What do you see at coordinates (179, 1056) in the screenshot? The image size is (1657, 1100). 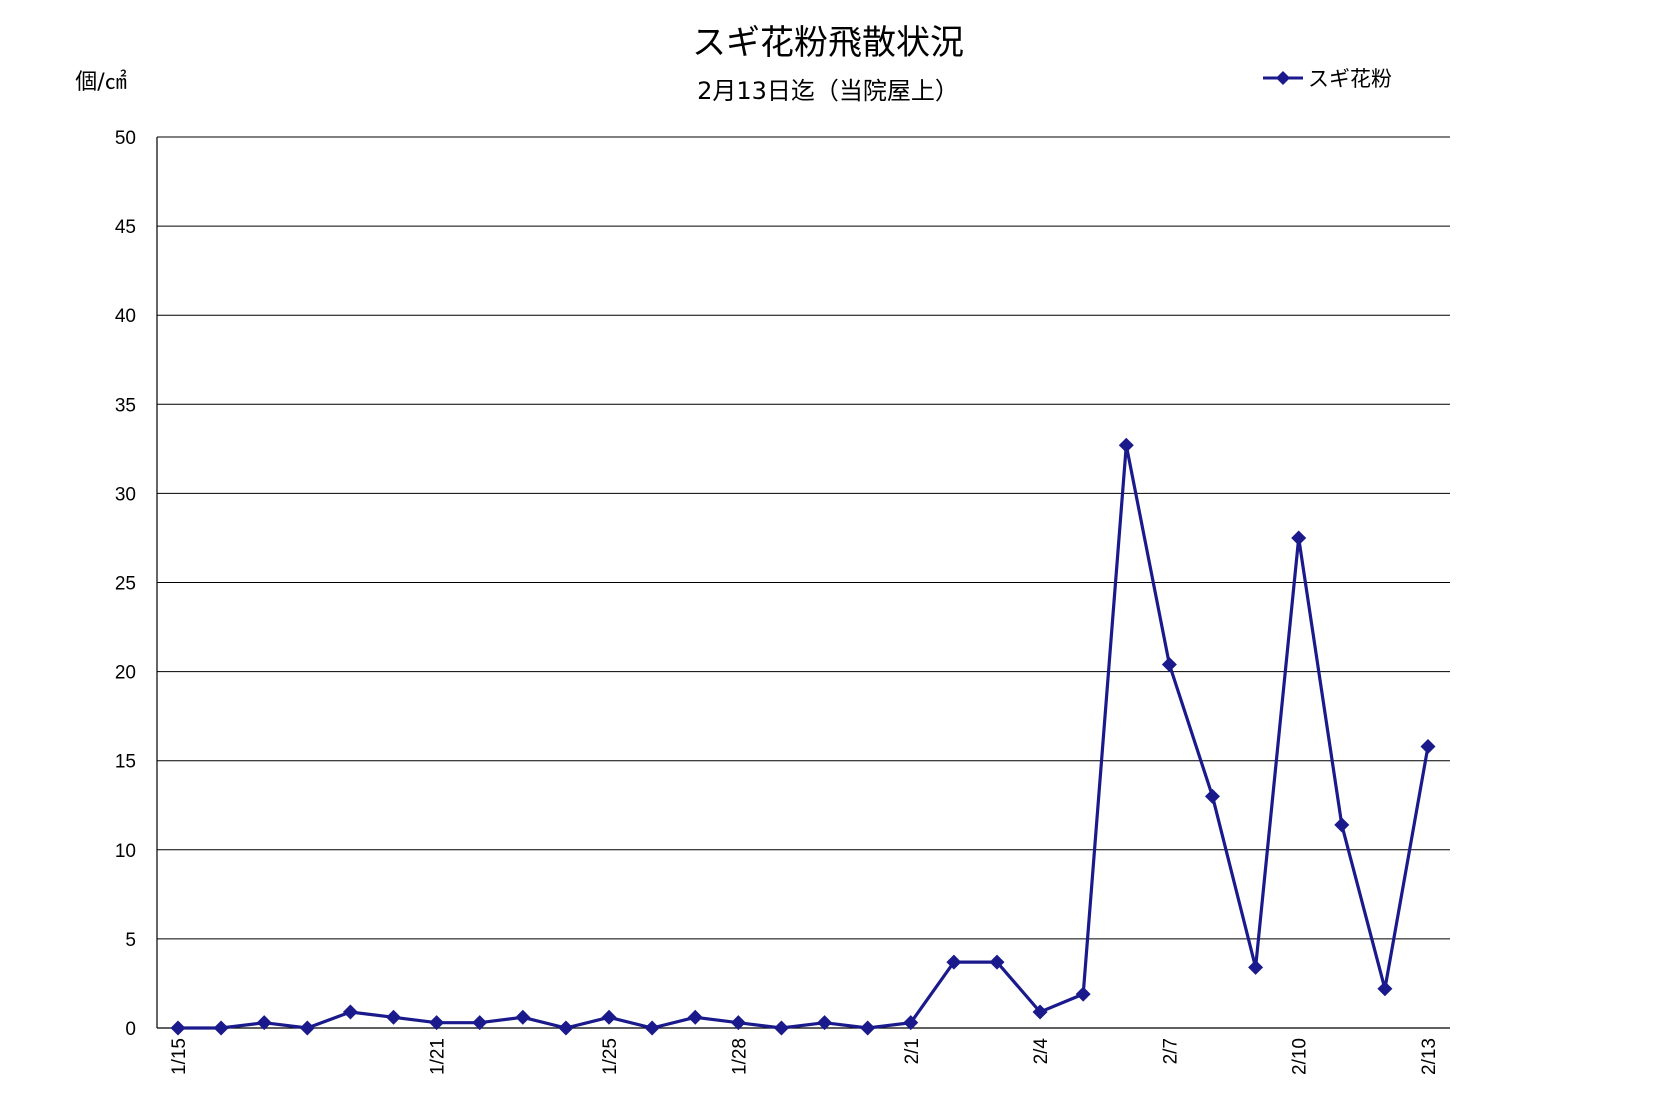 I see `x-tick-label: 1/15` at bounding box center [179, 1056].